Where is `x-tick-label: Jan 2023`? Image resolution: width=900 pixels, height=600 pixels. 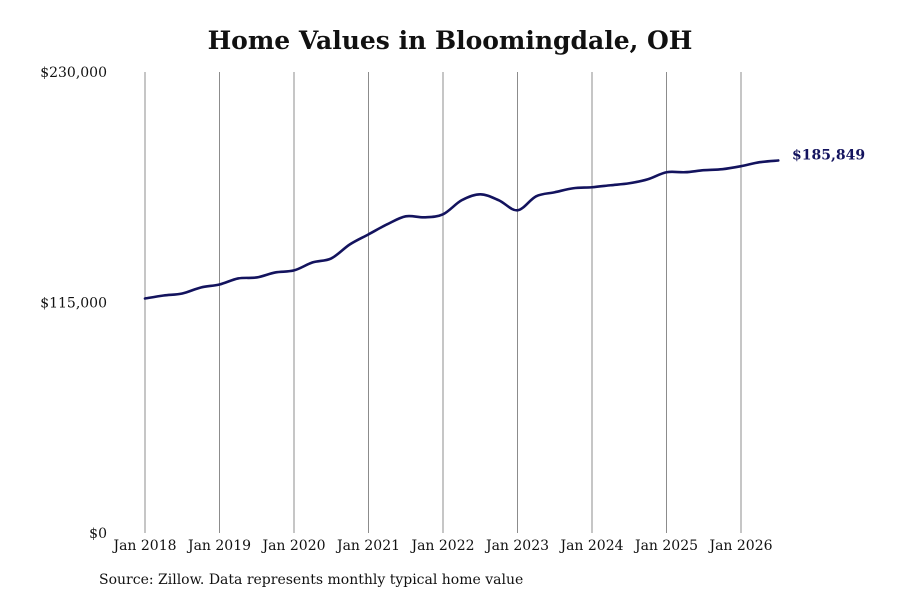
x-tick-label: Jan 2023 is located at coordinates (516, 546).